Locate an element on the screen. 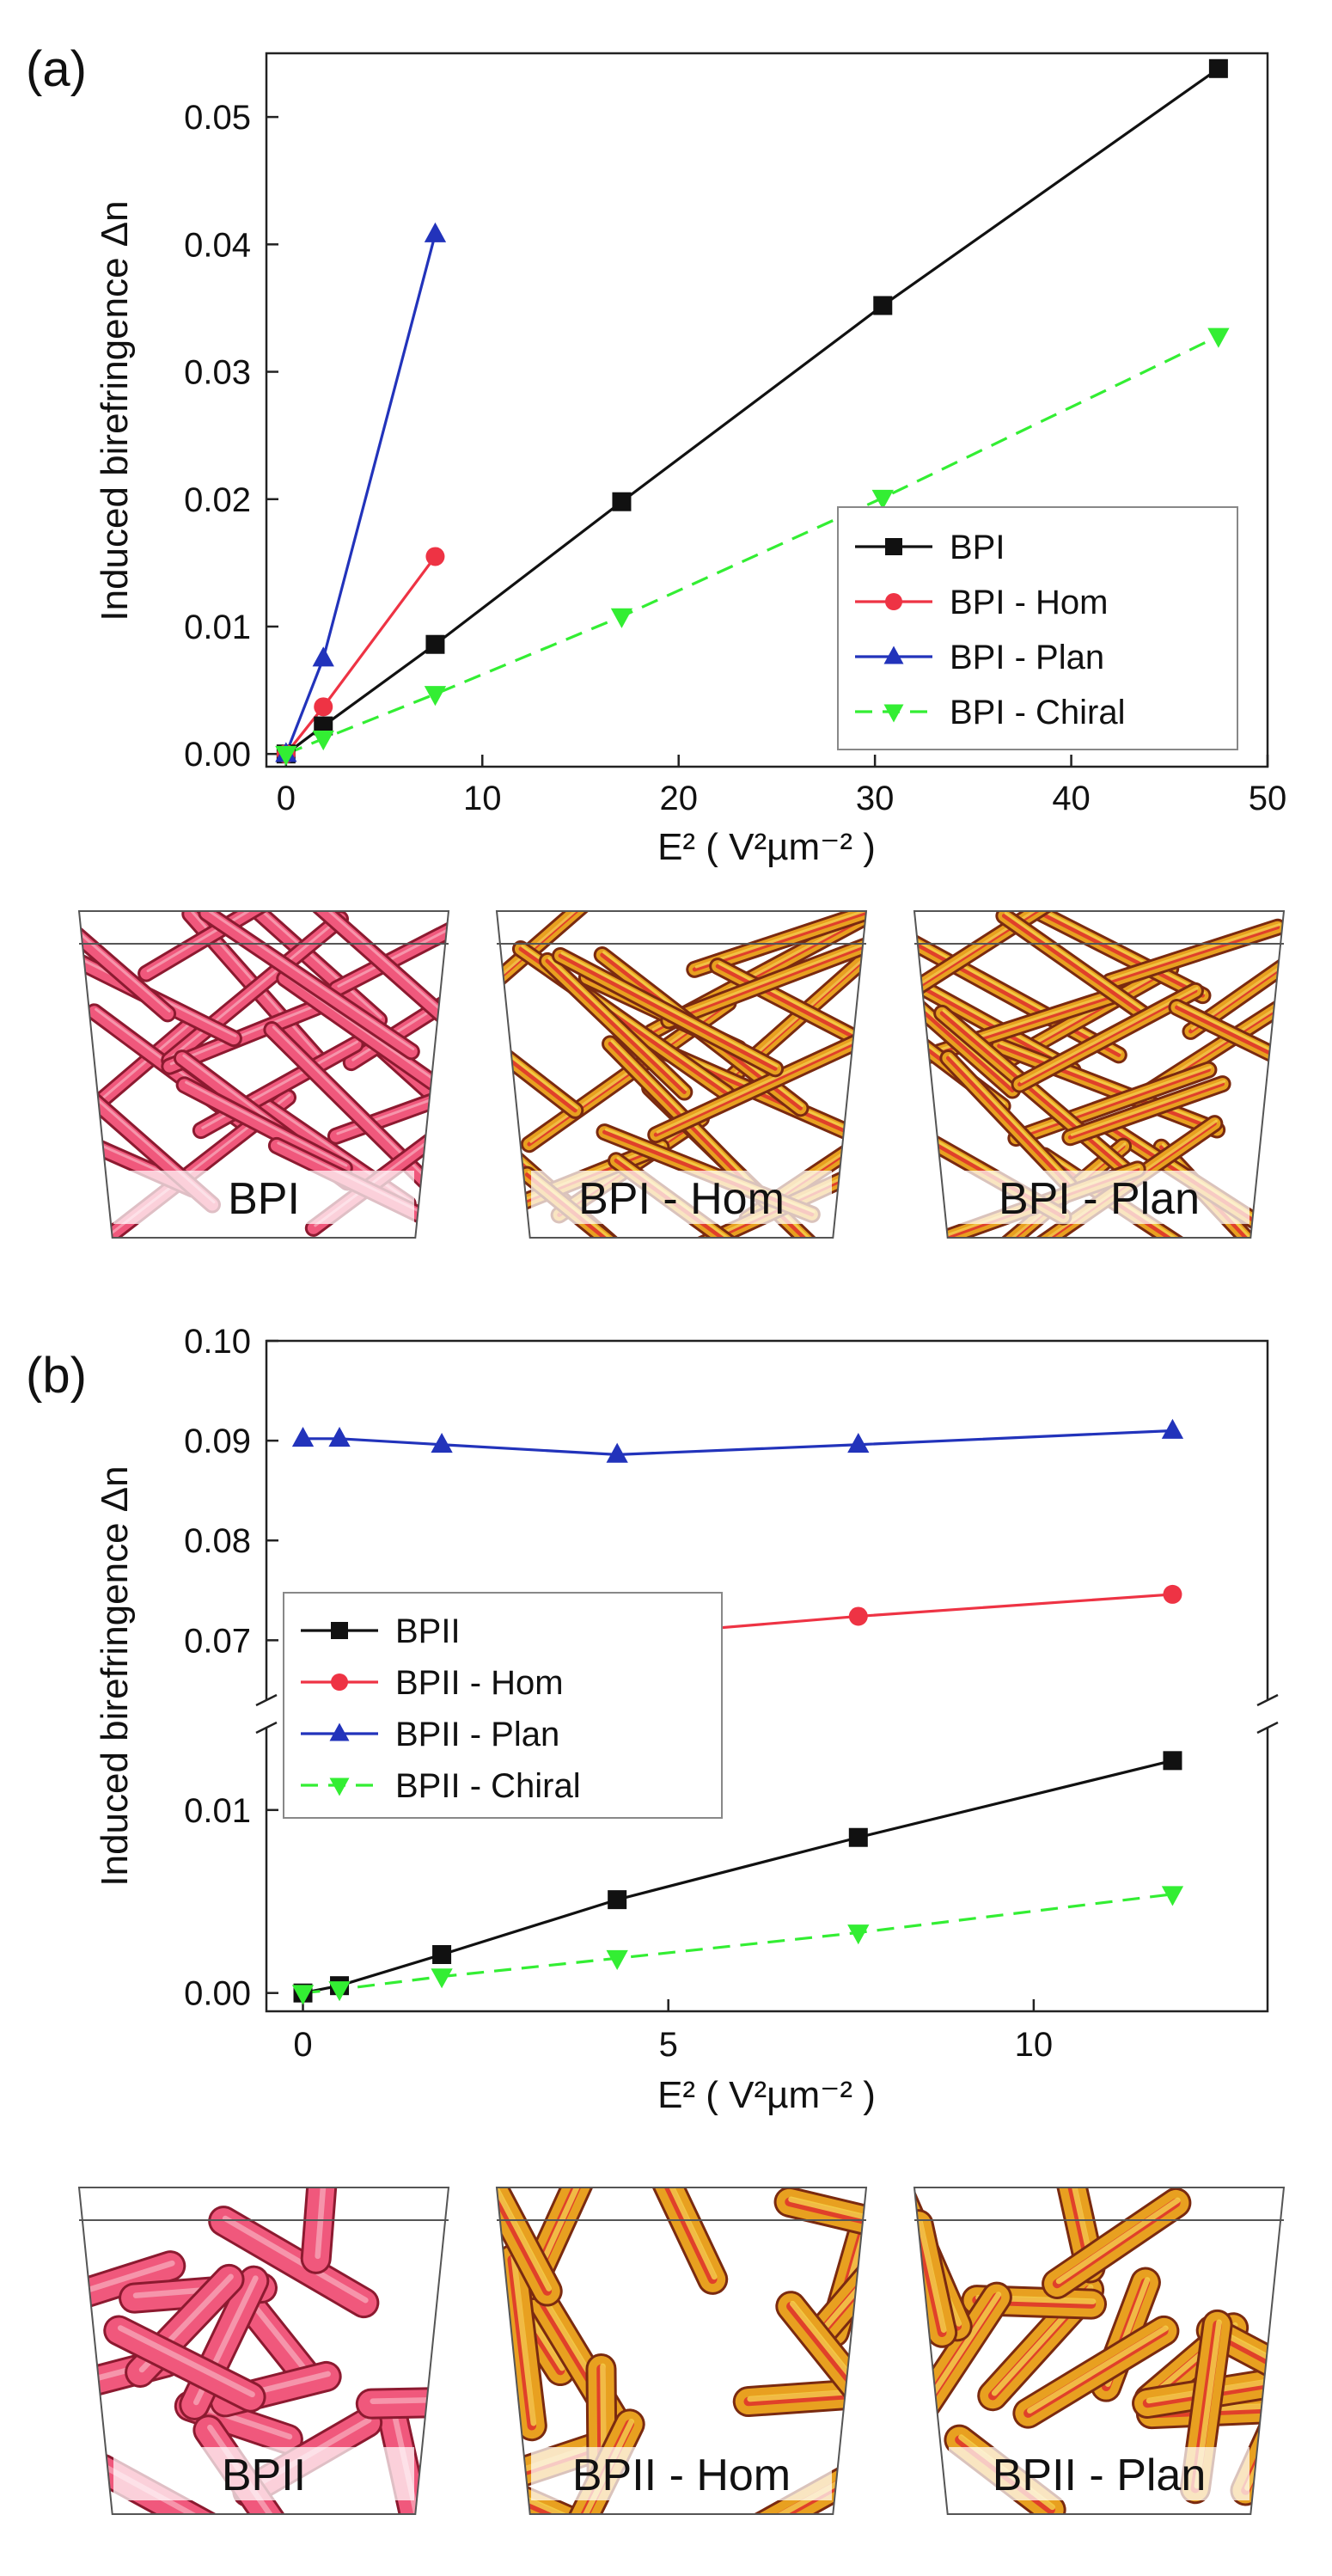 Image resolution: width=1332 pixels, height=2576 pixels. y-tick-label-a: 0.03 is located at coordinates (218, 373).